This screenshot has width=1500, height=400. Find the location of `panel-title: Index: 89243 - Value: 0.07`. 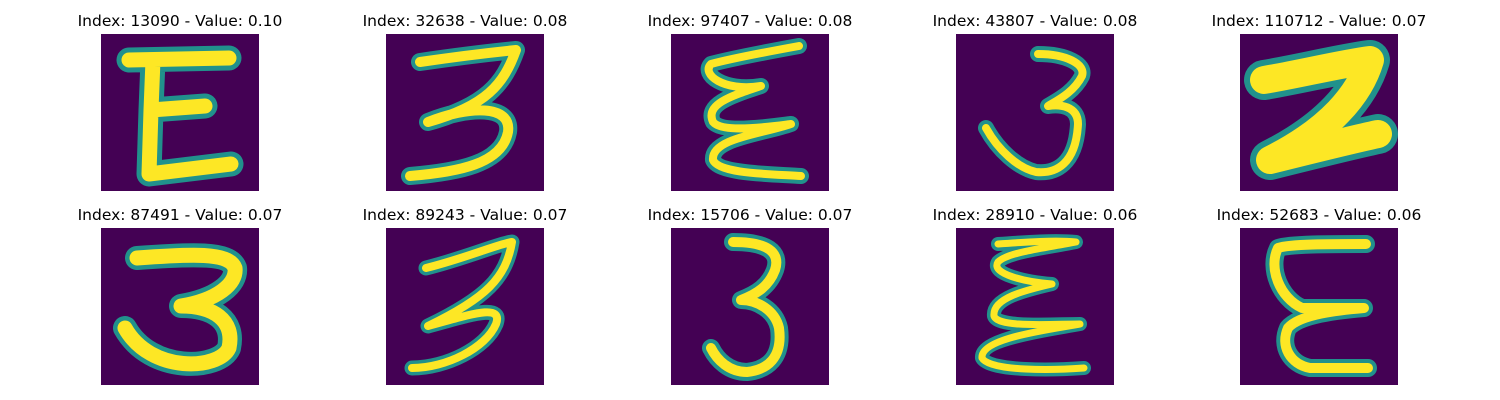

panel-title: Index: 89243 - Value: 0.07 is located at coordinates (465, 215).